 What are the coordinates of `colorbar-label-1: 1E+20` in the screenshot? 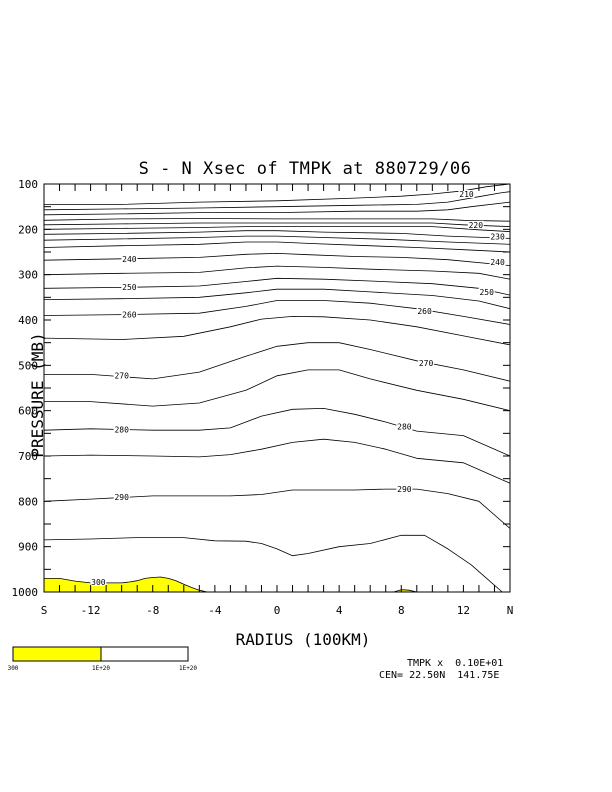 It's located at (101, 668).